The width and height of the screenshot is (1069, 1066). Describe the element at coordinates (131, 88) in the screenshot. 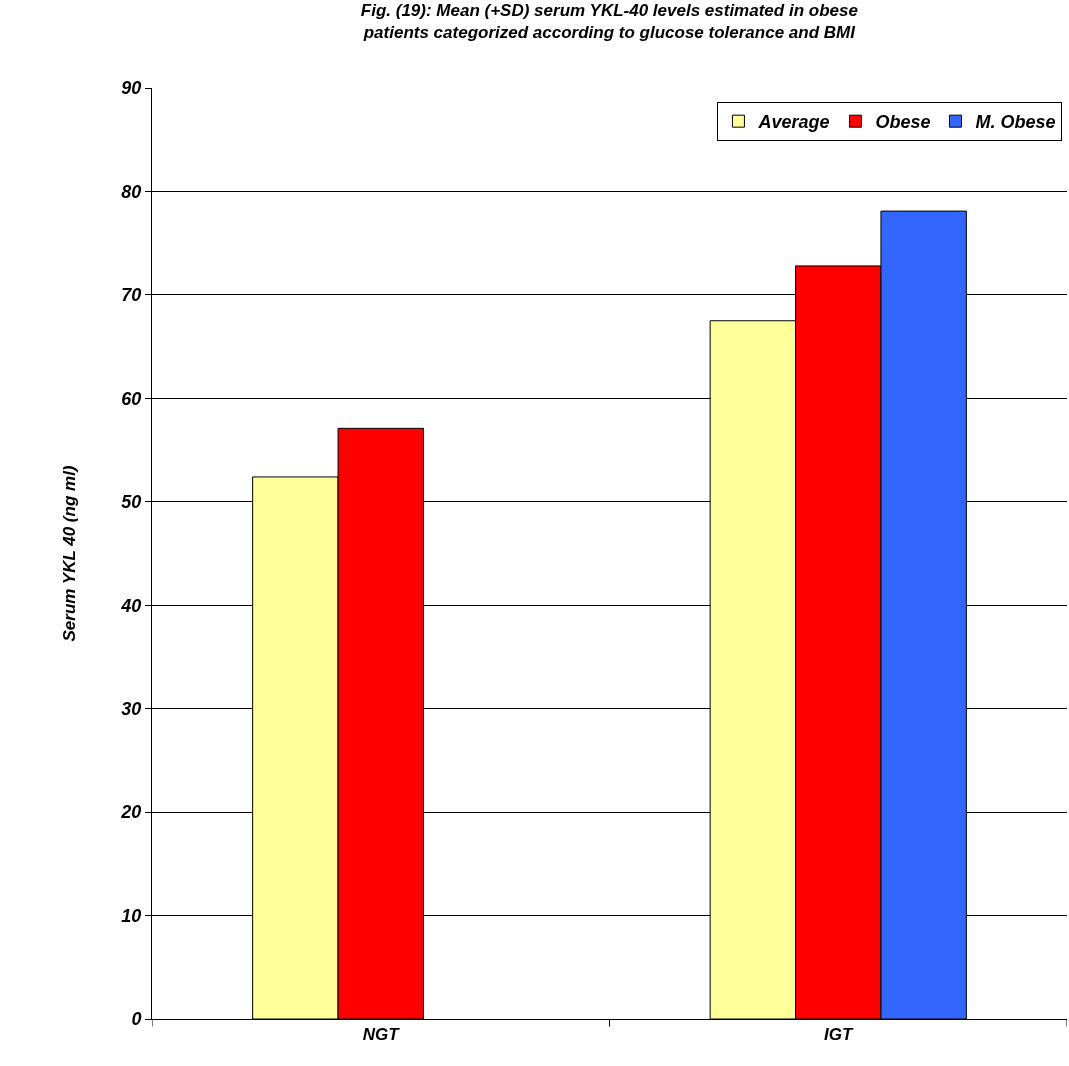

I see `y-tick-label: 90` at that location.